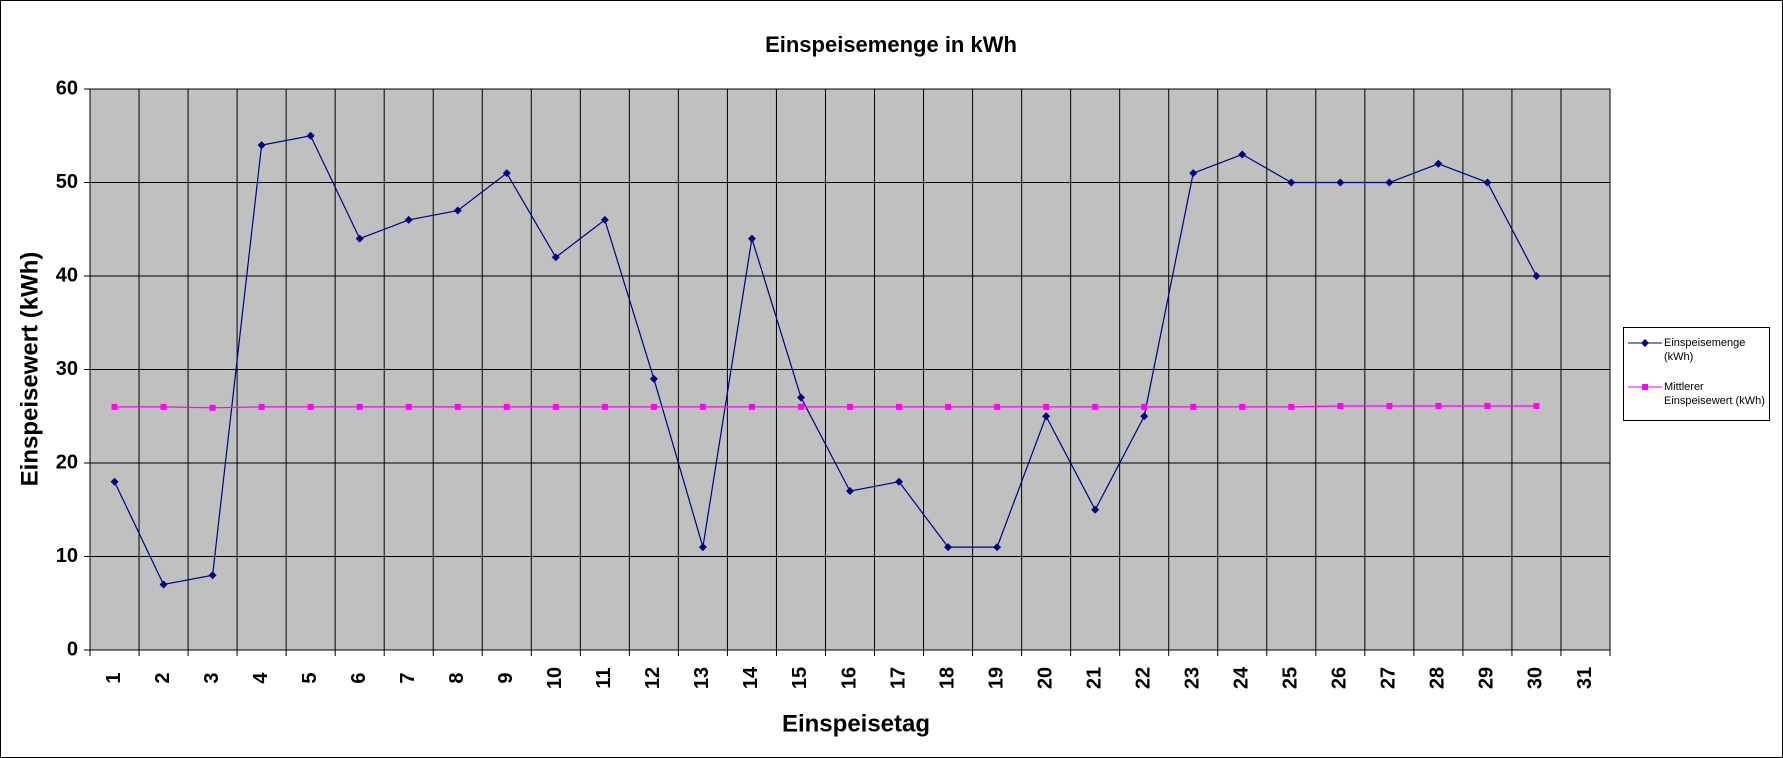 Image resolution: width=1783 pixels, height=758 pixels. Describe the element at coordinates (1291, 678) in the screenshot. I see `x-tick-label: 25` at that location.